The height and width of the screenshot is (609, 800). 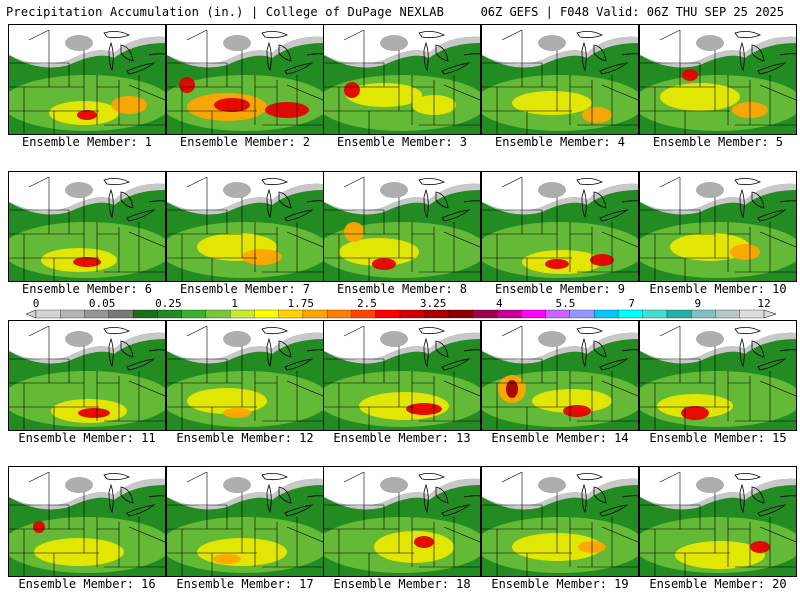 What do you see at coordinates (87, 242) in the screenshot?
I see `ensemble-panel: Ensemble Member: 6` at bounding box center [87, 242].